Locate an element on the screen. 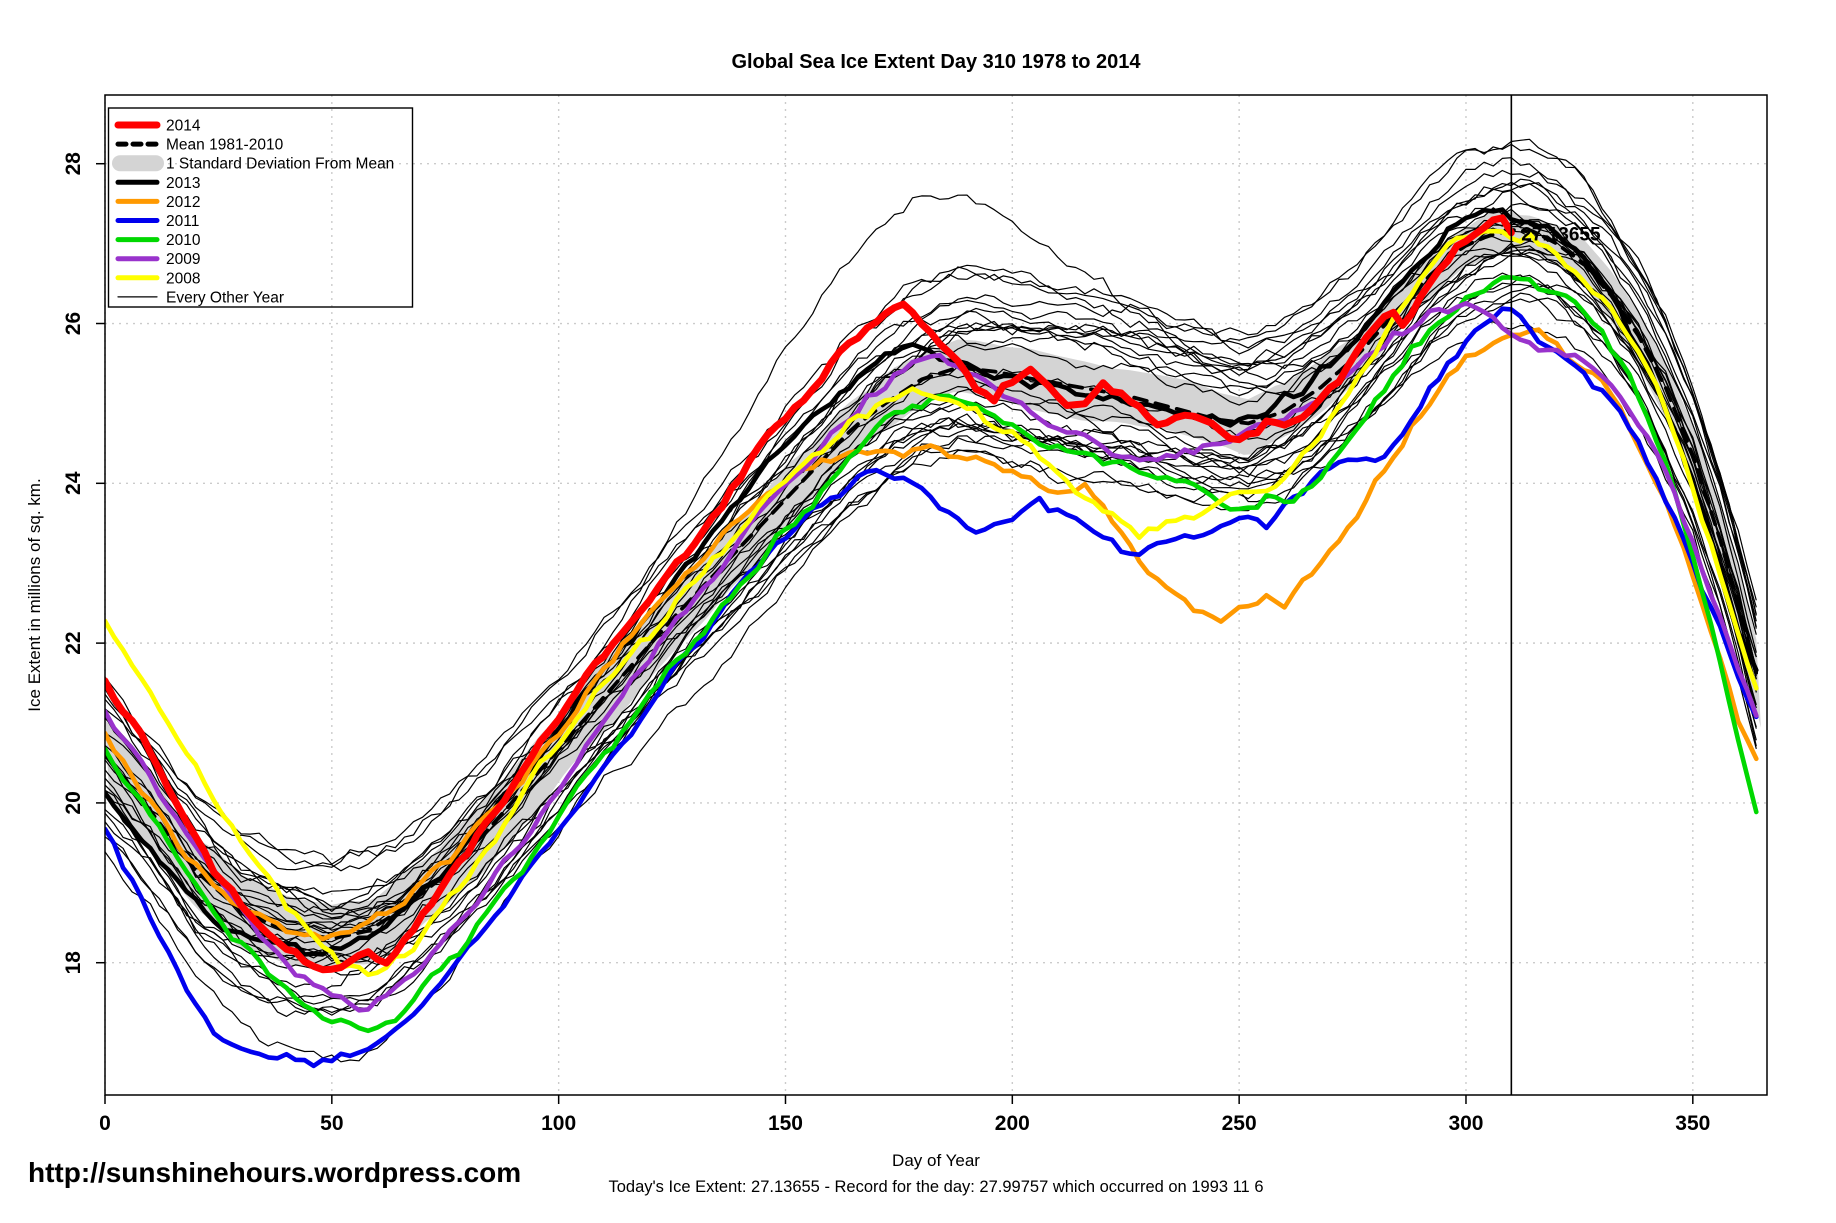  legend-item-2013: 2013 is located at coordinates (183, 183).